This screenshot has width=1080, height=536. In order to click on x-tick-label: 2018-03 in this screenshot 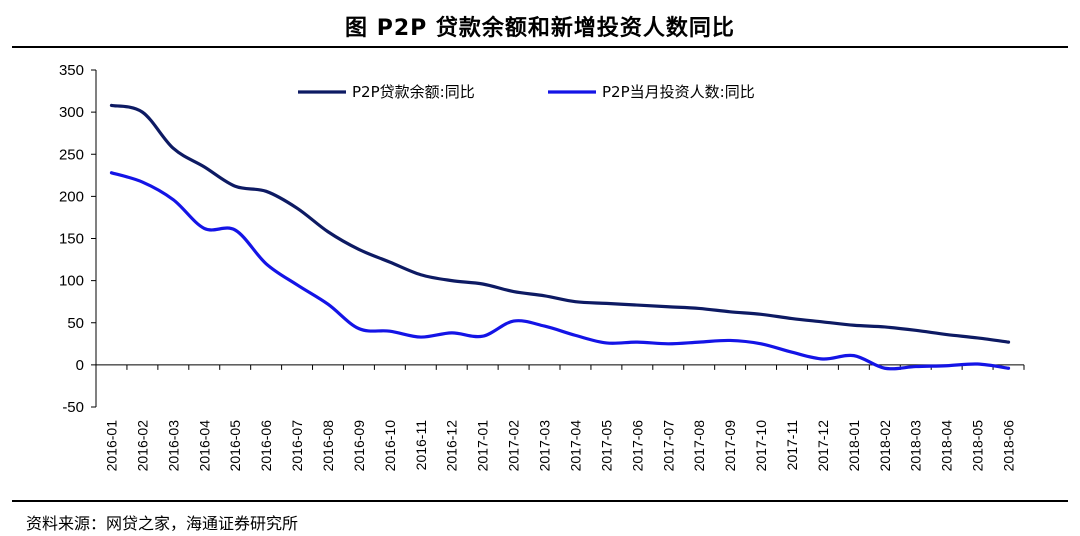, I will do `click(916, 446)`.